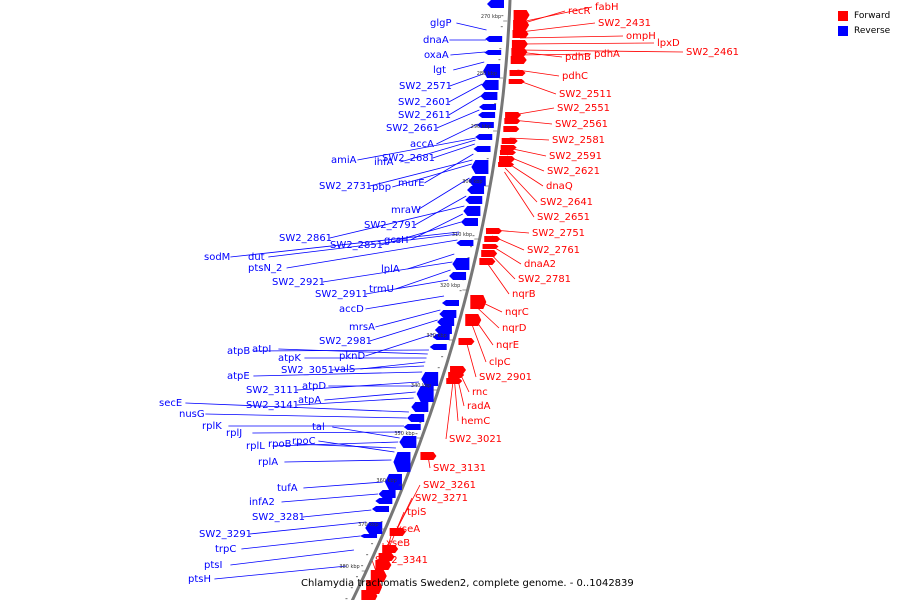 The height and width of the screenshot is (600, 900). What do you see at coordinates (540, 264) in the screenshot?
I see `forward-gene-label: dnaA2` at bounding box center [540, 264].